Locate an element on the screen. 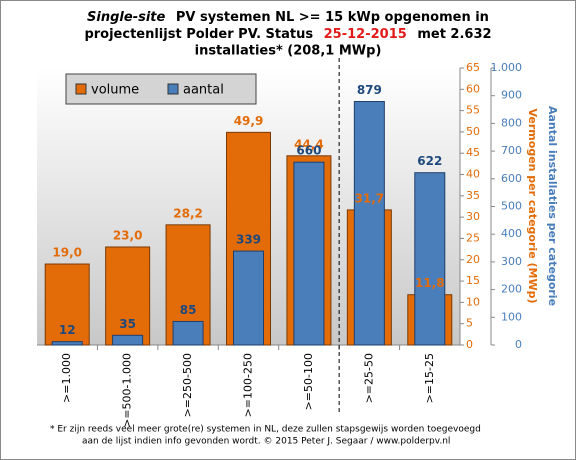 The width and height of the screenshot is (576, 460). aantal-value-label: 339 is located at coordinates (248, 240).